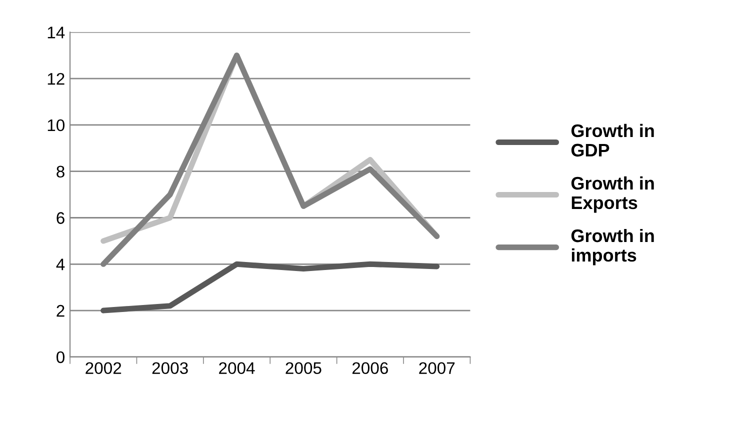  I want to click on legend-label: Growth in Exports, so click(612, 194).